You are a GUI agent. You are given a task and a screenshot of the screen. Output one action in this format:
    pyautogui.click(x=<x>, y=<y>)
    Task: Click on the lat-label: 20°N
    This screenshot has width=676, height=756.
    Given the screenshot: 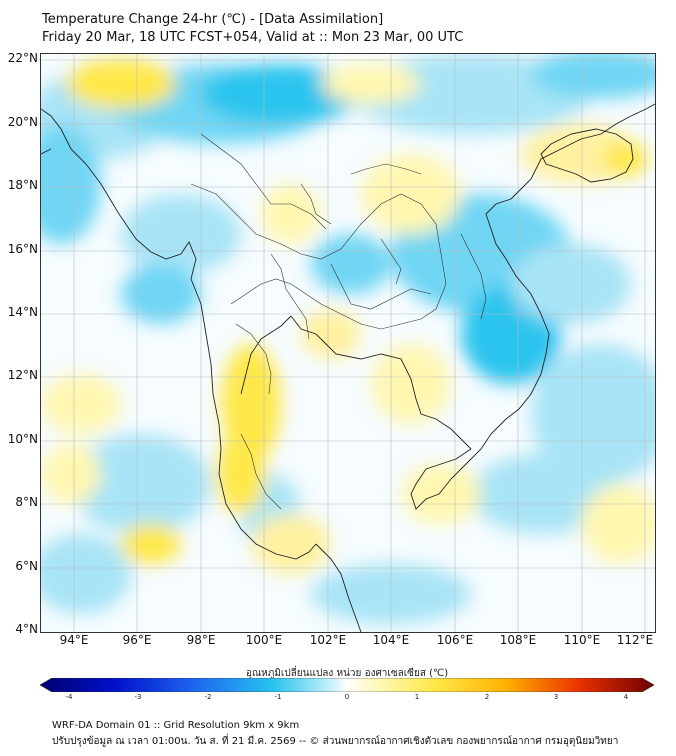 What is the action you would take?
    pyautogui.click(x=22, y=122)
    